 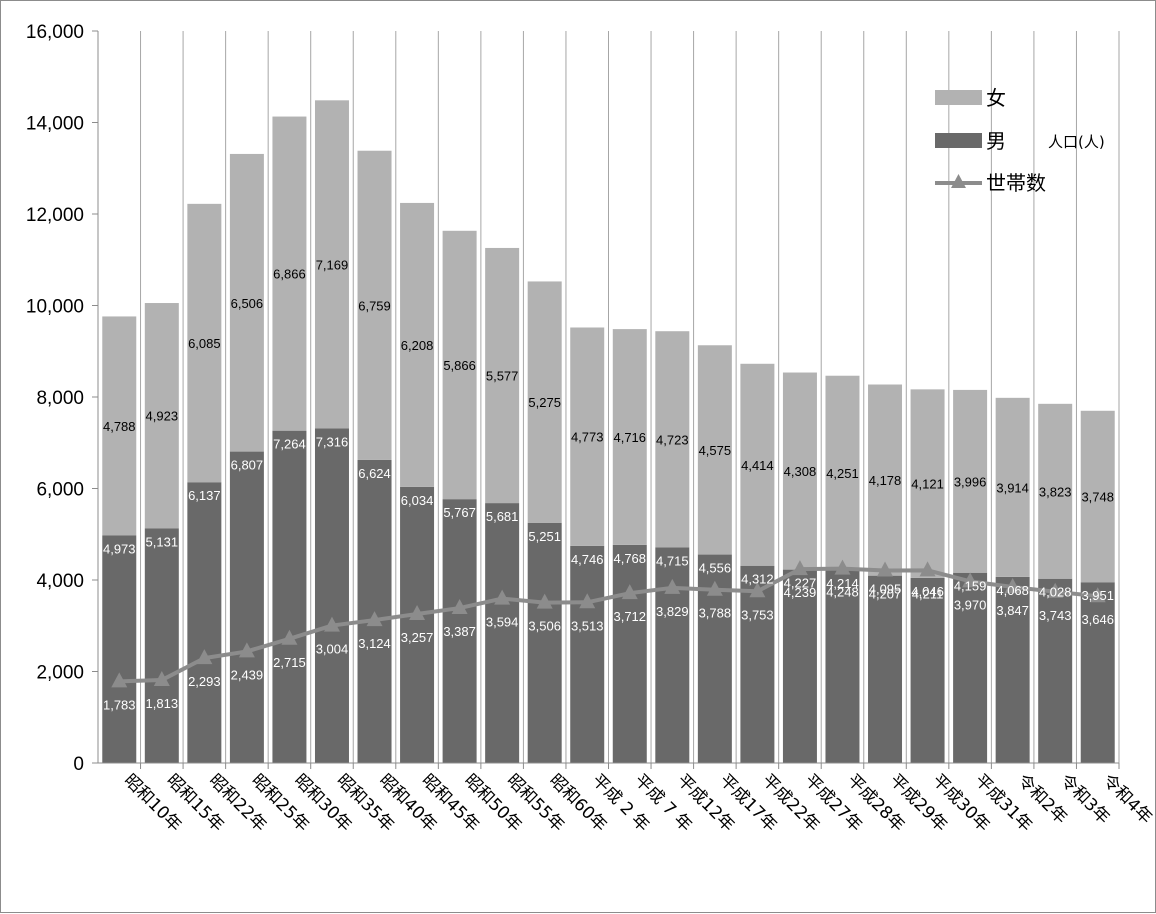 What do you see at coordinates (60, 673) in the screenshot?
I see `y-tick-label: 2,000` at bounding box center [60, 673].